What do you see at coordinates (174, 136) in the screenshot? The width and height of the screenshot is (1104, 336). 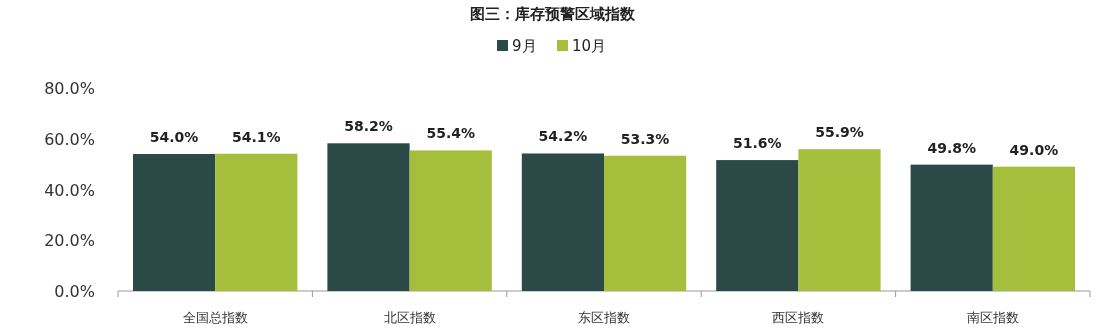 I see `data-label: 54.0%` at bounding box center [174, 136].